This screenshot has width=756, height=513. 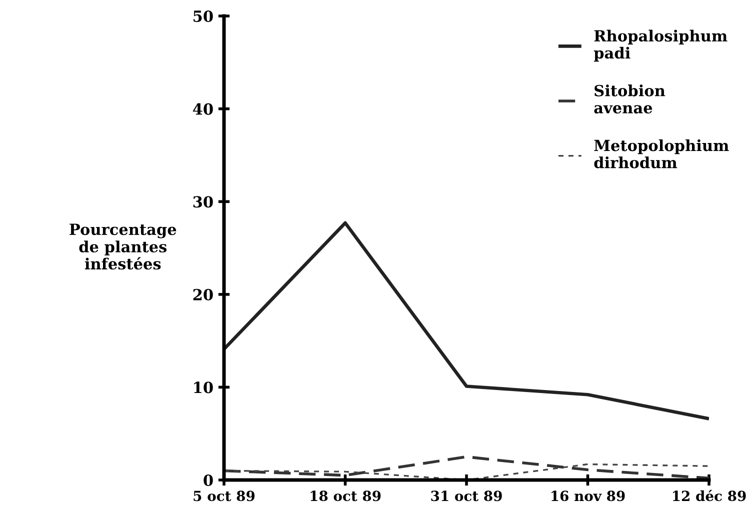 What do you see at coordinates (588, 496) in the screenshot?
I see `x-tick-label: 16 nov 89` at bounding box center [588, 496].